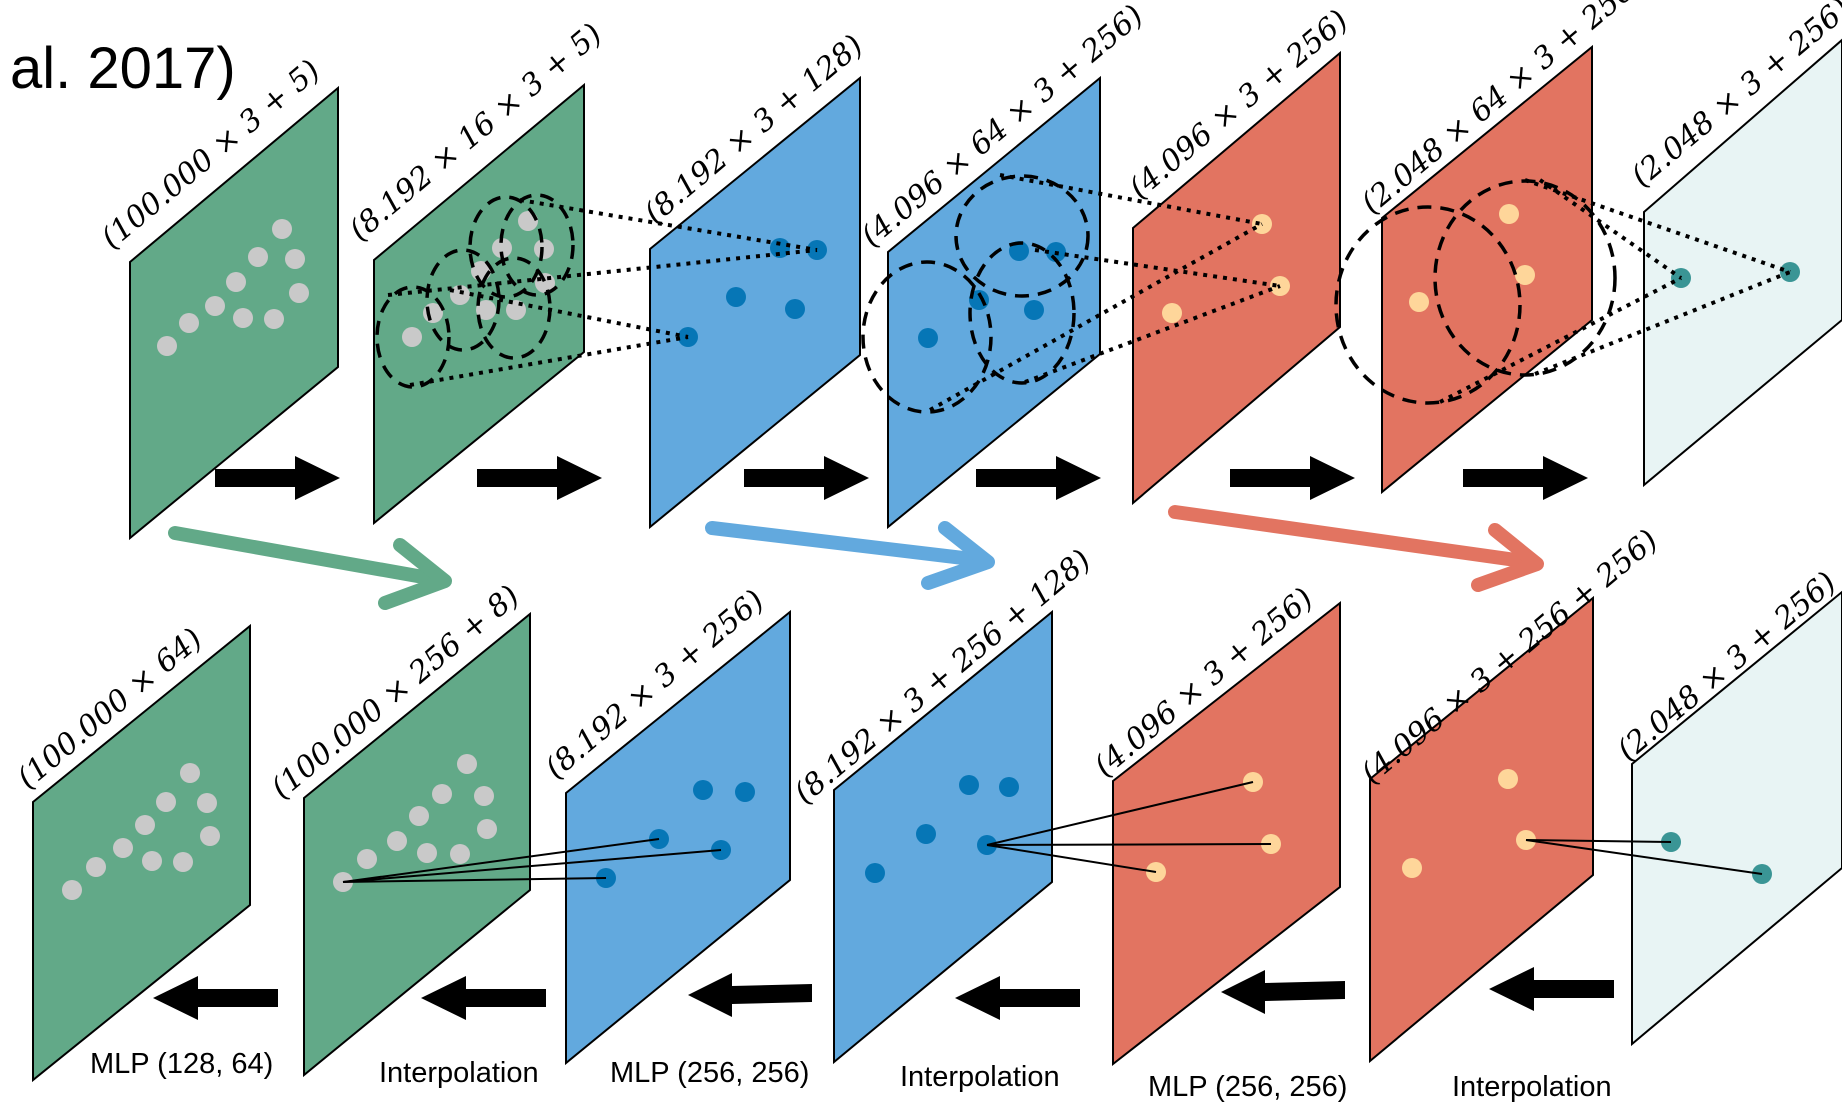 This screenshot has width=1842, height=1103. Describe the element at coordinates (850, 555) in the screenshot. I see `skip-arrow-blue` at that location.